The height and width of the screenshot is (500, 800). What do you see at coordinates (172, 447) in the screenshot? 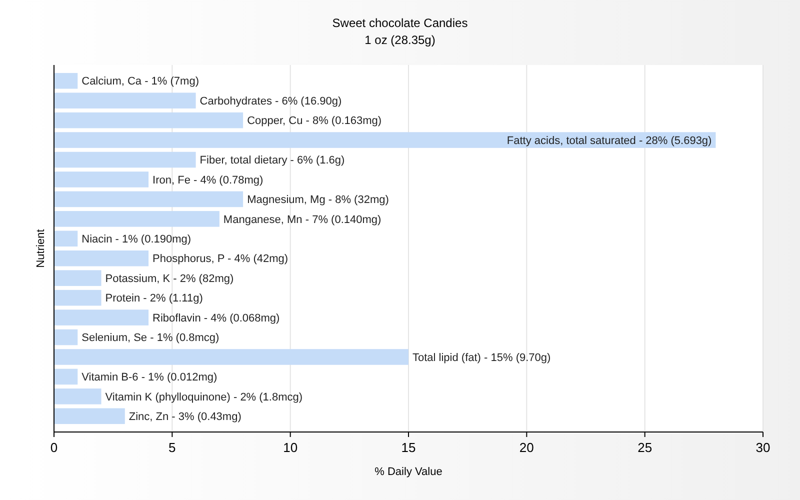
I see `x-tick-label: 5` at bounding box center [172, 447].